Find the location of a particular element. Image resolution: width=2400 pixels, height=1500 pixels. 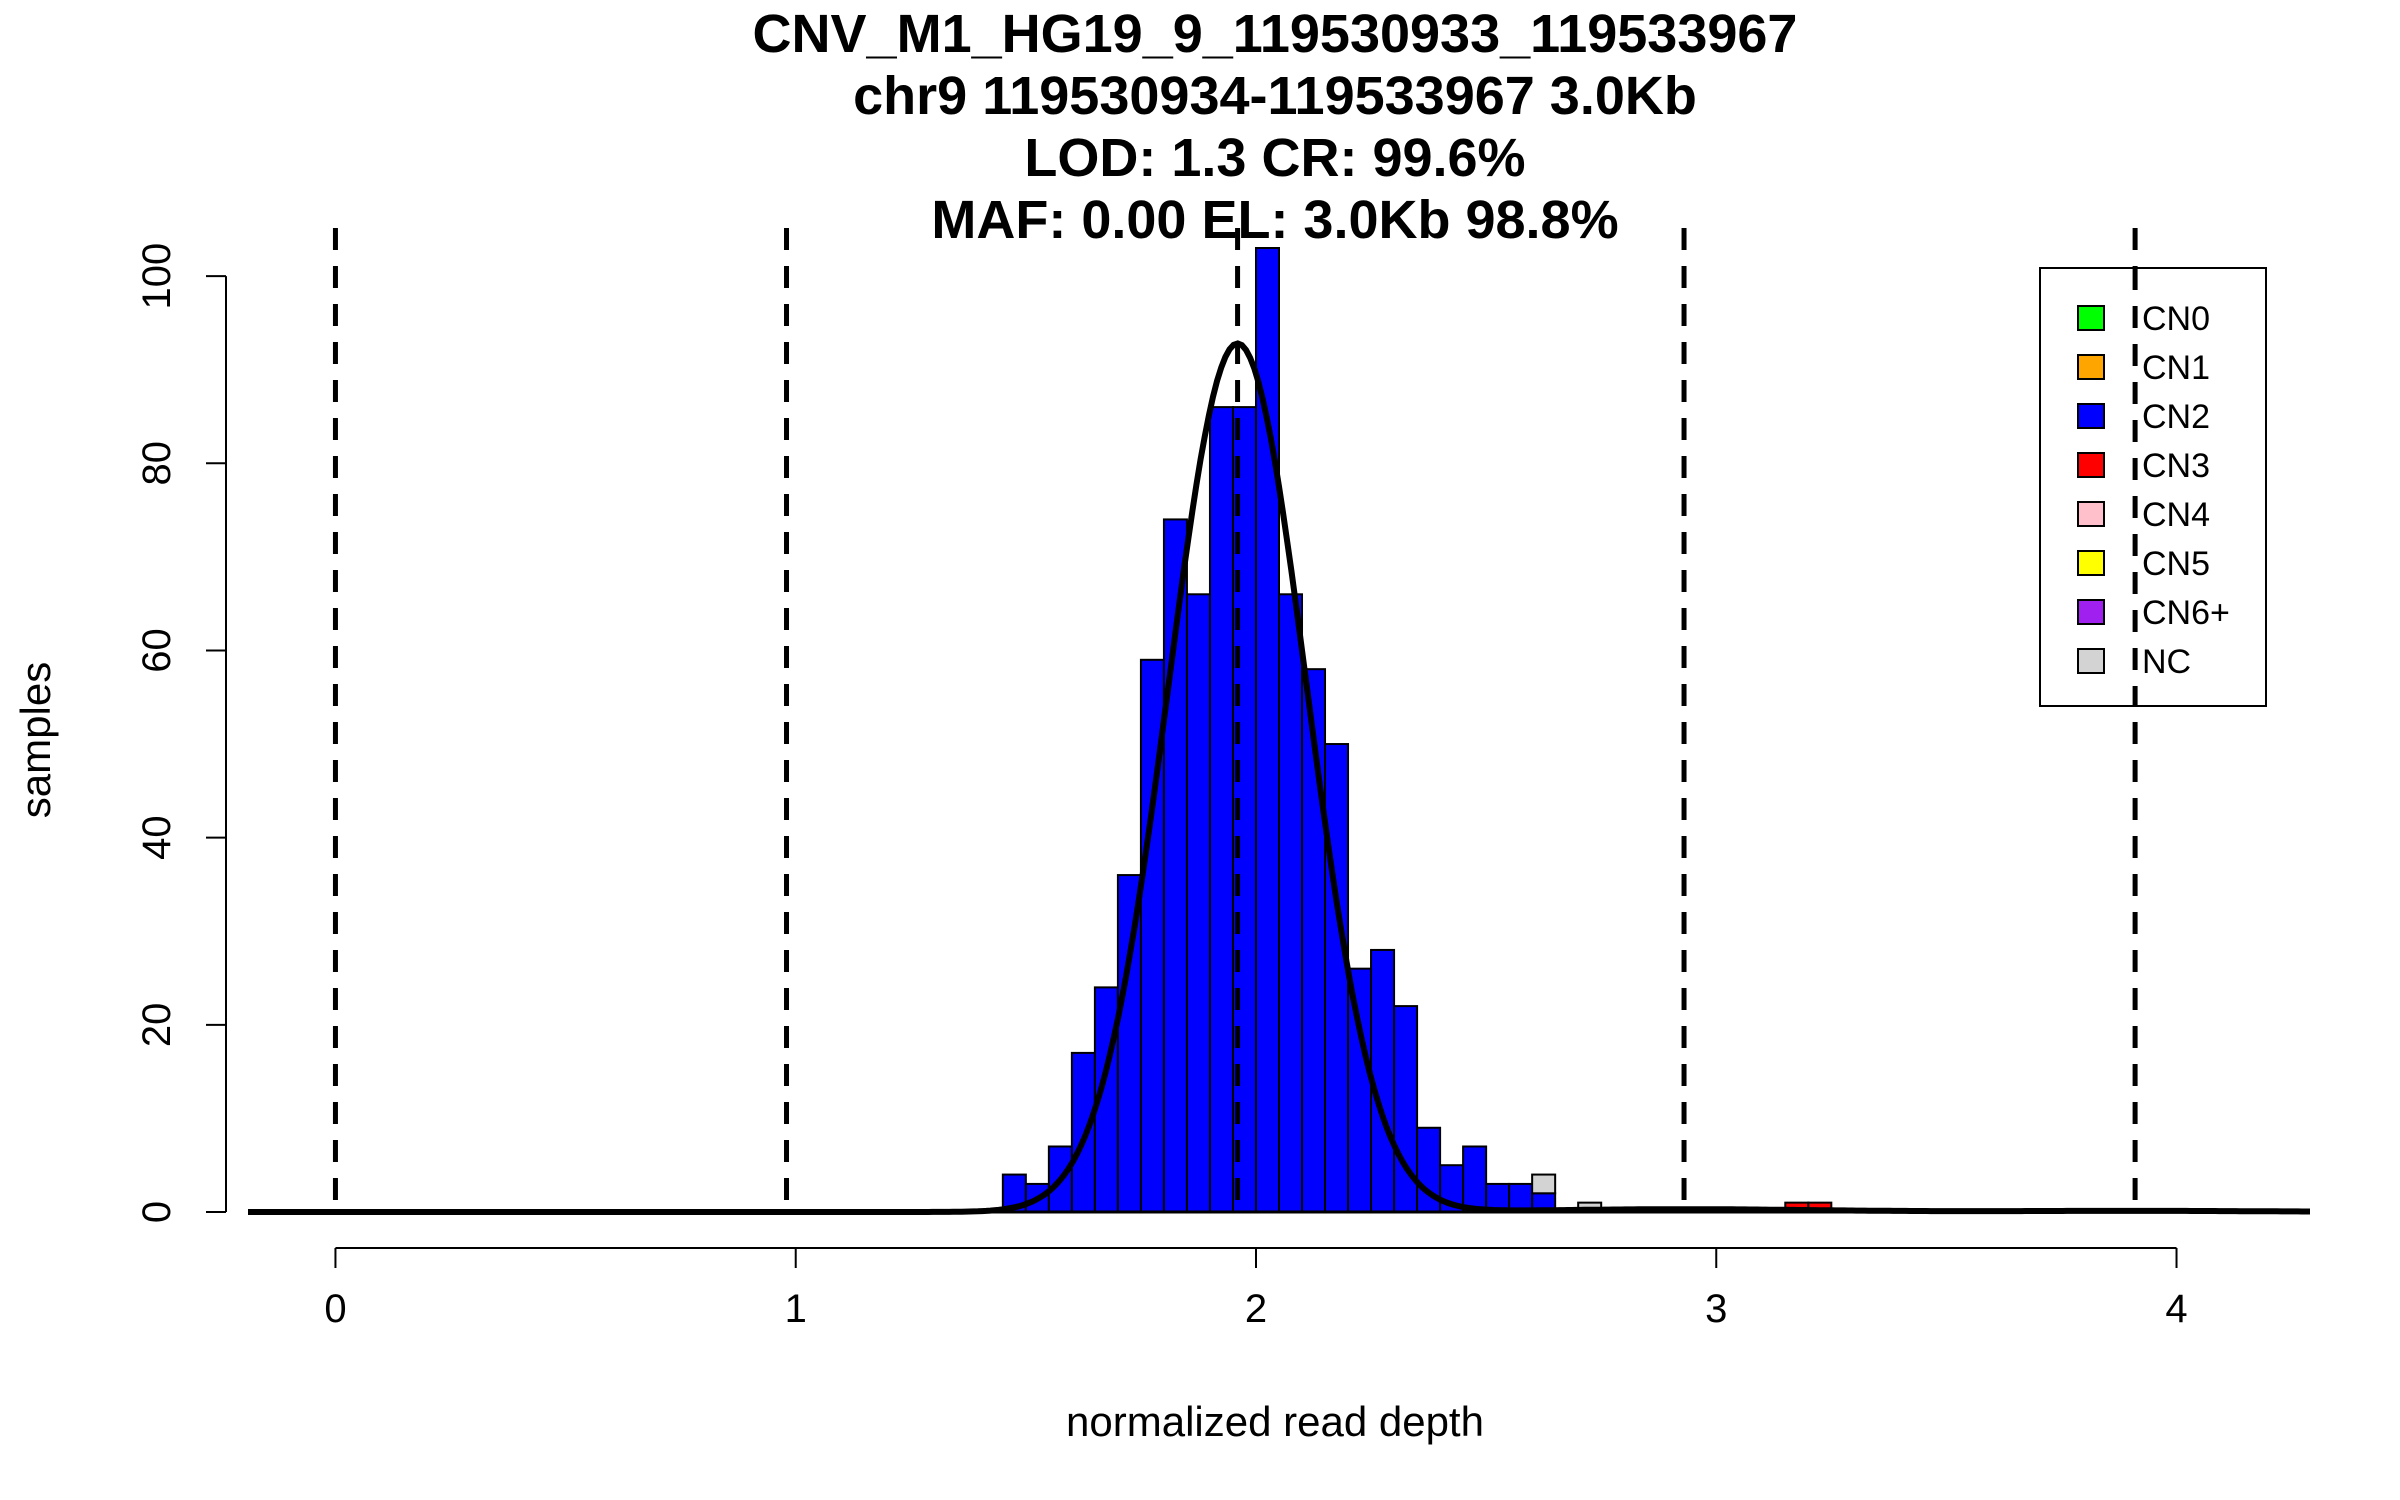

title-line-3: LOD: 1.3 CR: 99.6% is located at coordinates (1274, 158).